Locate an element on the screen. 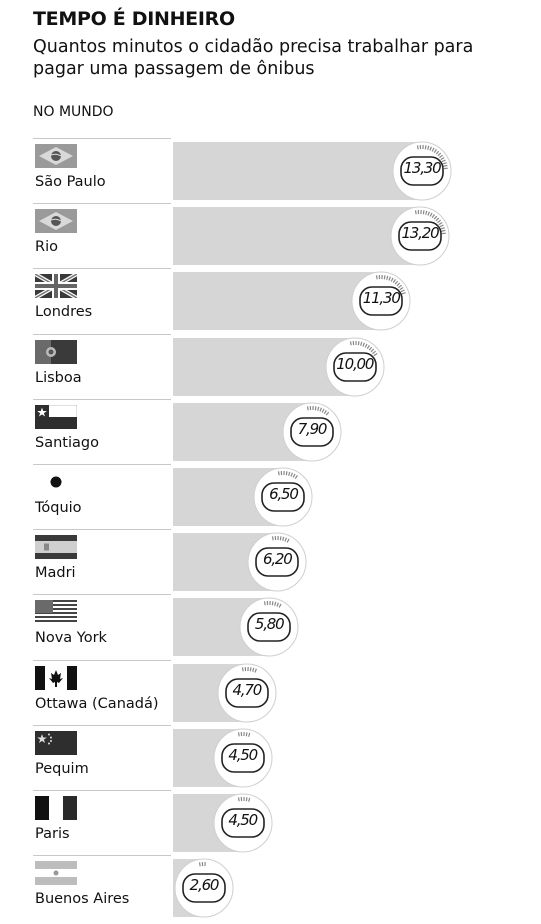  uk-flag-icon is located at coordinates (56, 286).